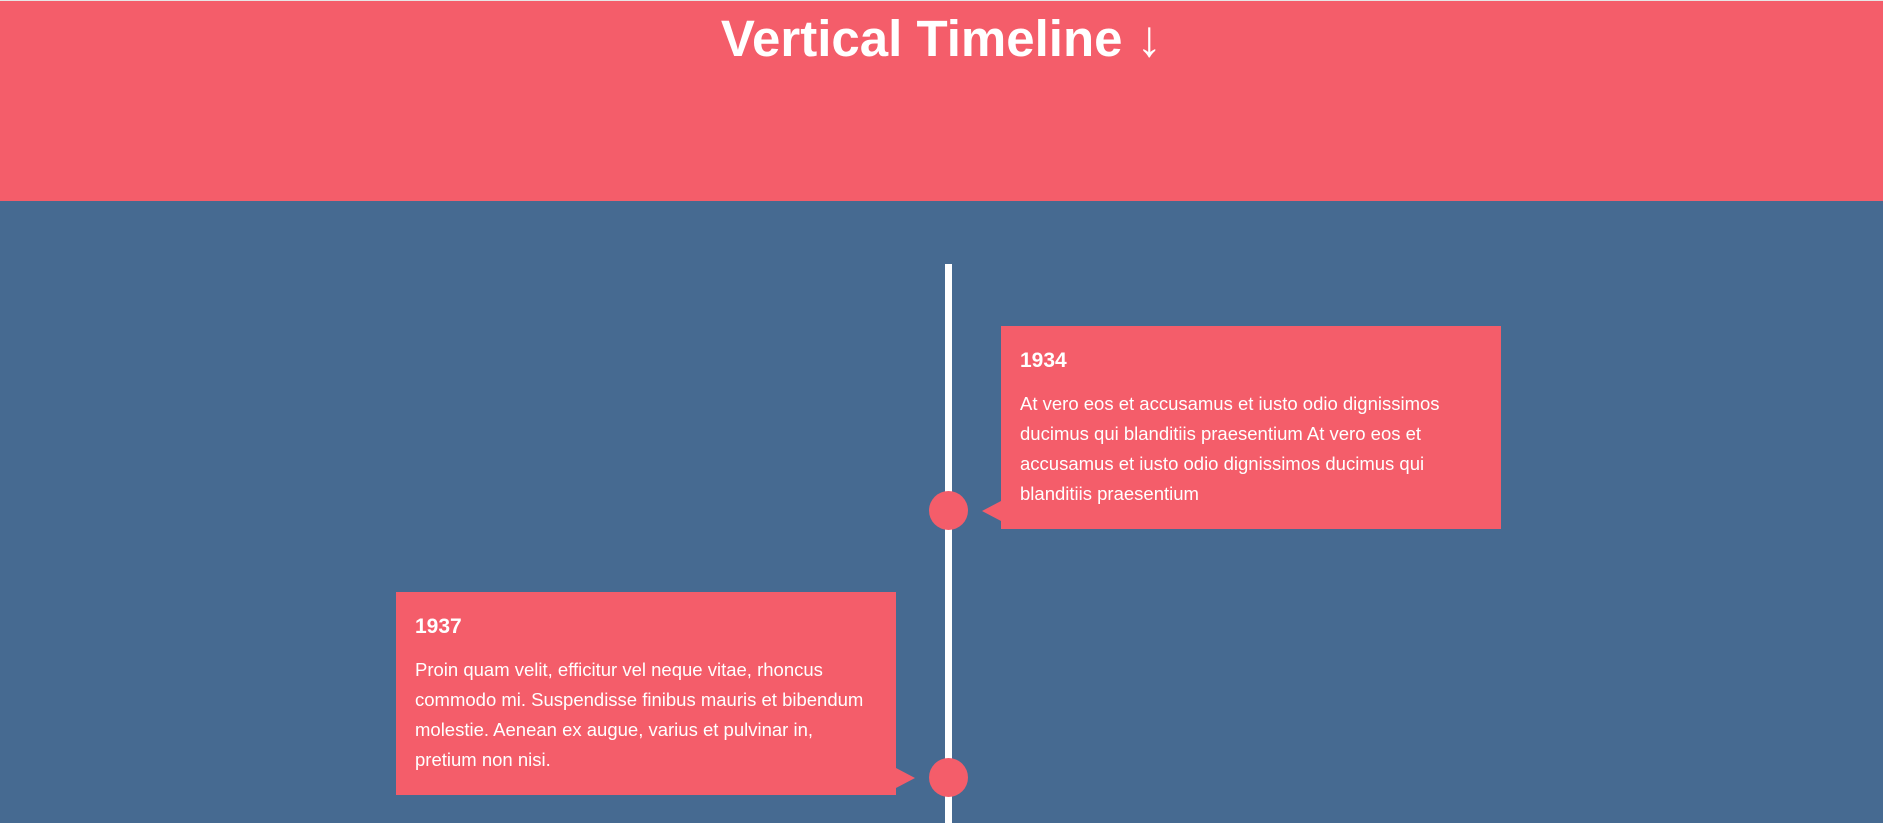 This screenshot has width=1883, height=823. I want to click on timeline-dot-1934, so click(948, 510).